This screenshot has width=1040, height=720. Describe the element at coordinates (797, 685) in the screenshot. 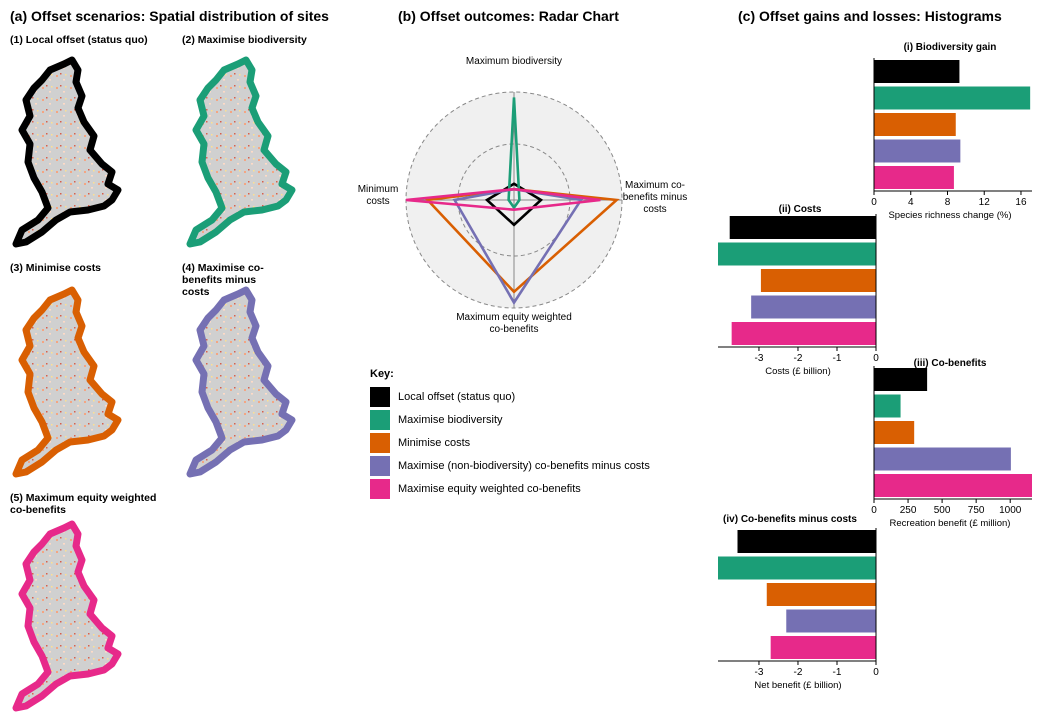

I see `histogram-x-label: Net benefit (£ billion)` at that location.